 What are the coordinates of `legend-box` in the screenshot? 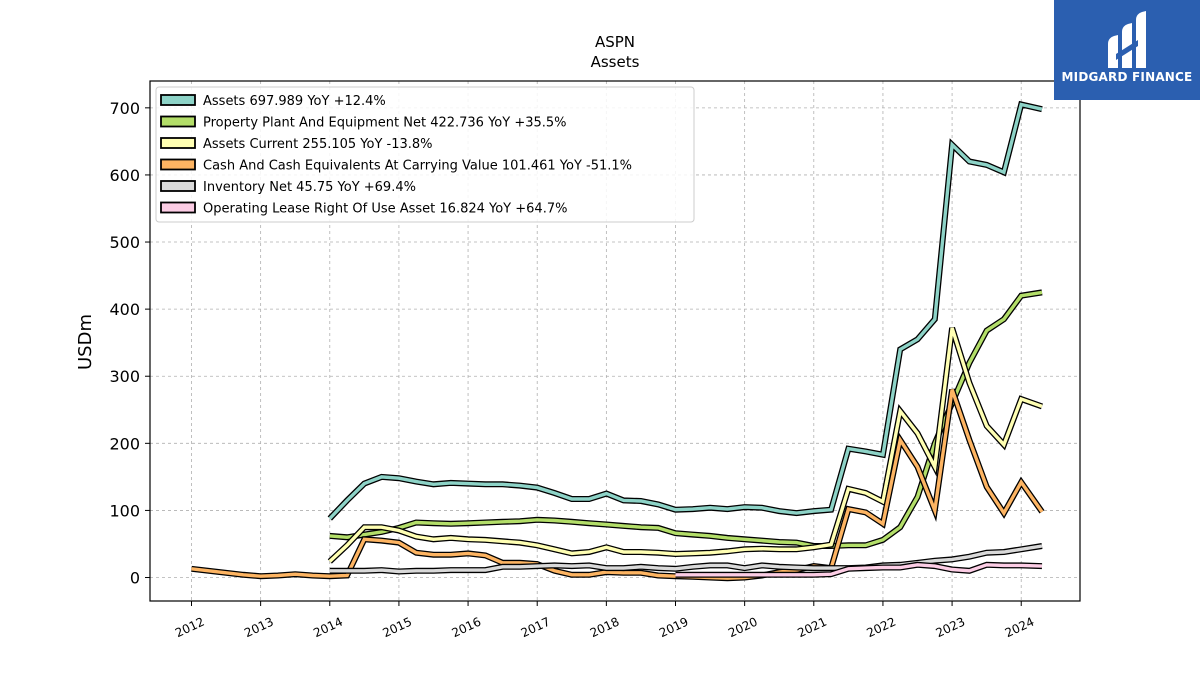 It's located at (425, 154).